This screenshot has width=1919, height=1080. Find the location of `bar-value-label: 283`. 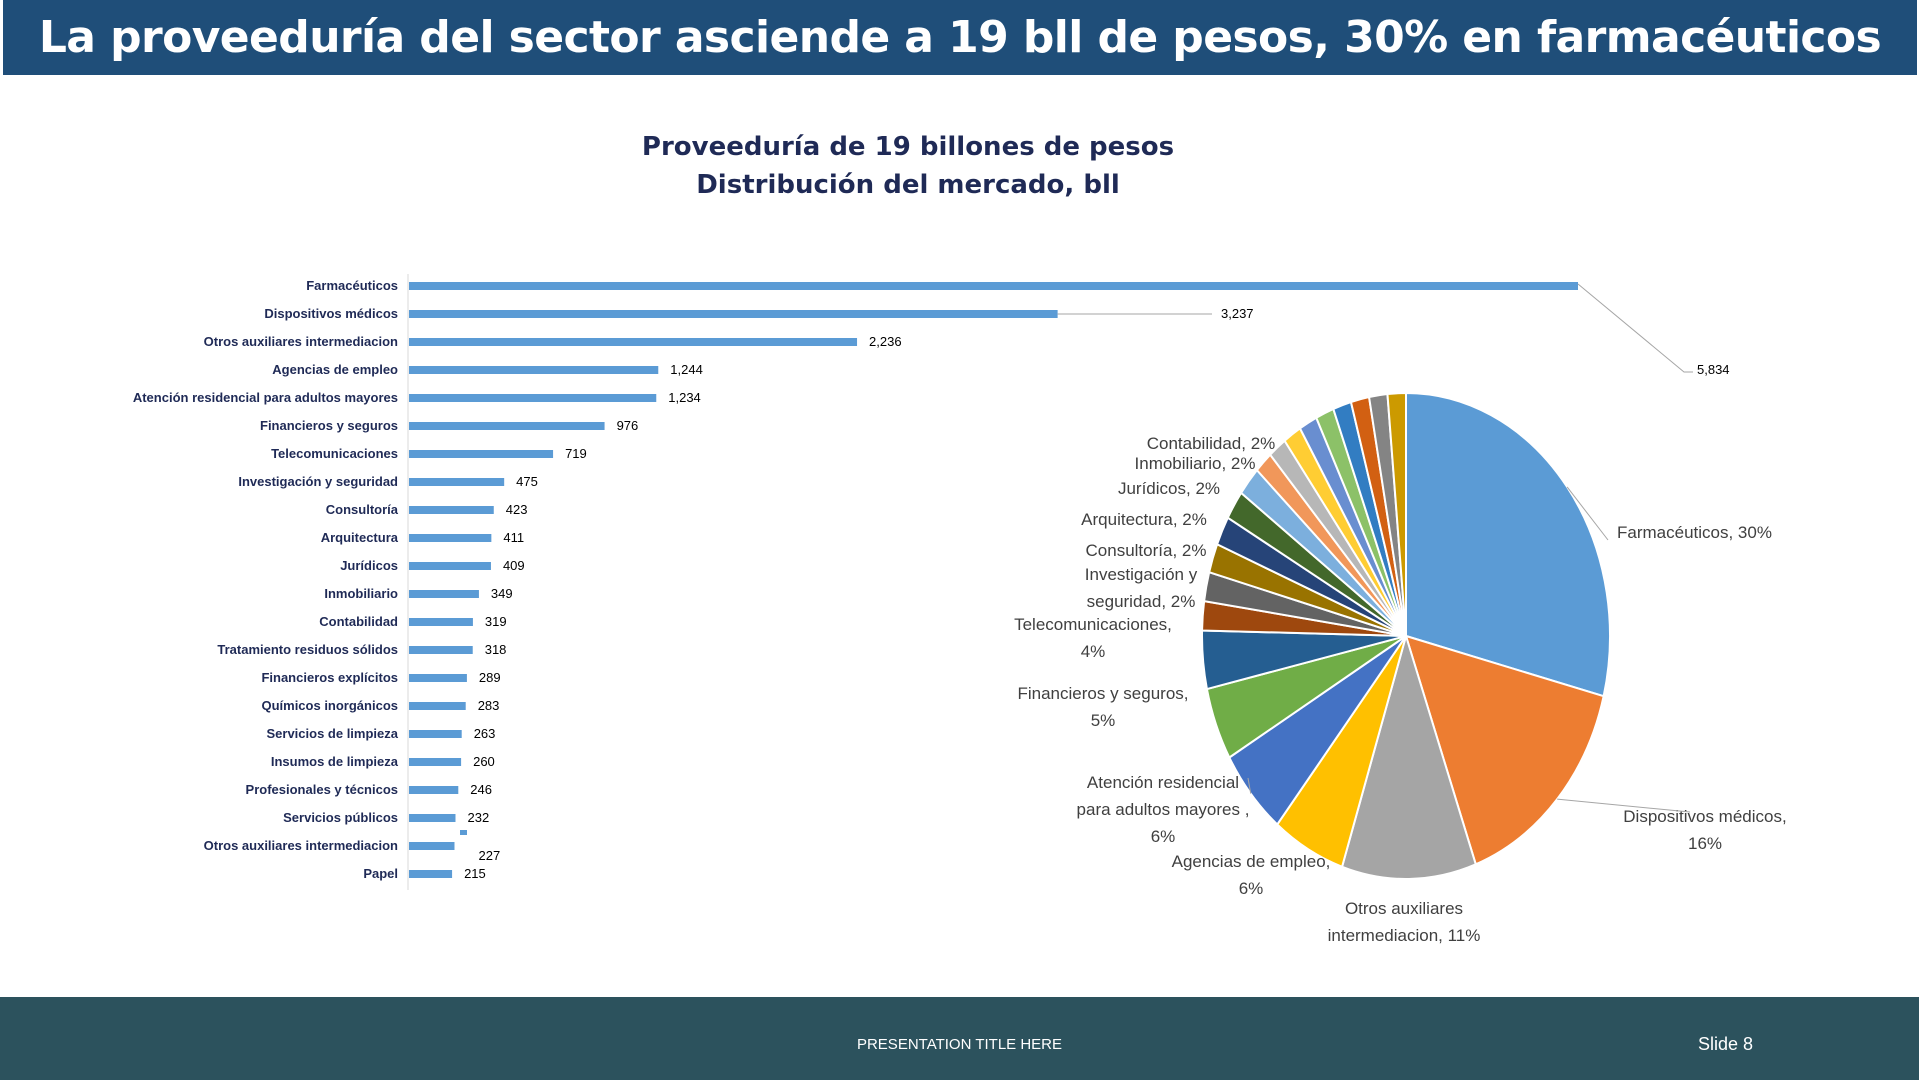

bar-value-label: 283 is located at coordinates (489, 705).